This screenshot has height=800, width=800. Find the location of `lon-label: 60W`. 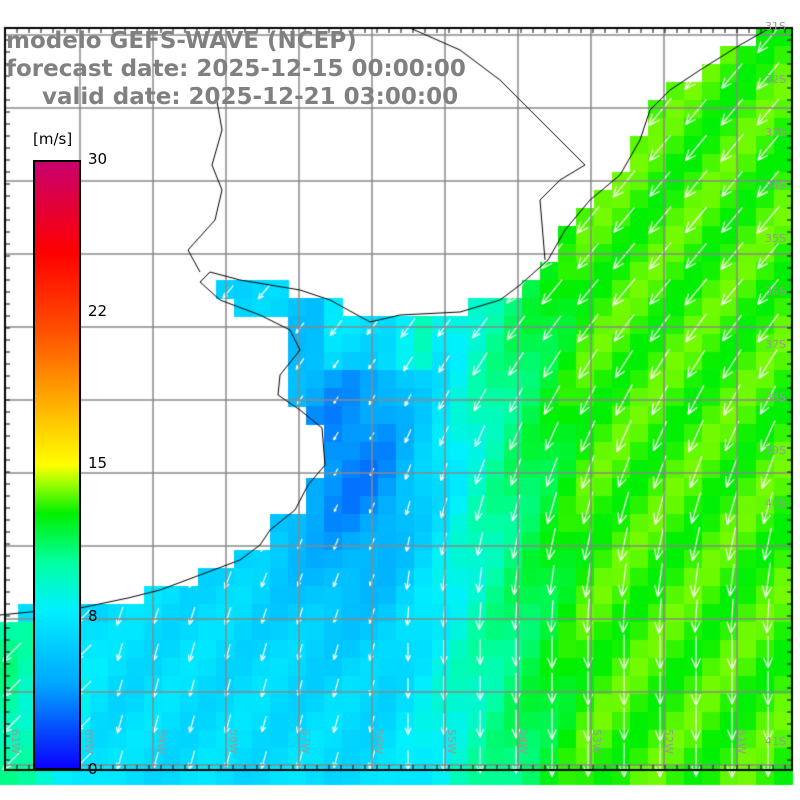

lon-label: 60W is located at coordinates (88, 741).